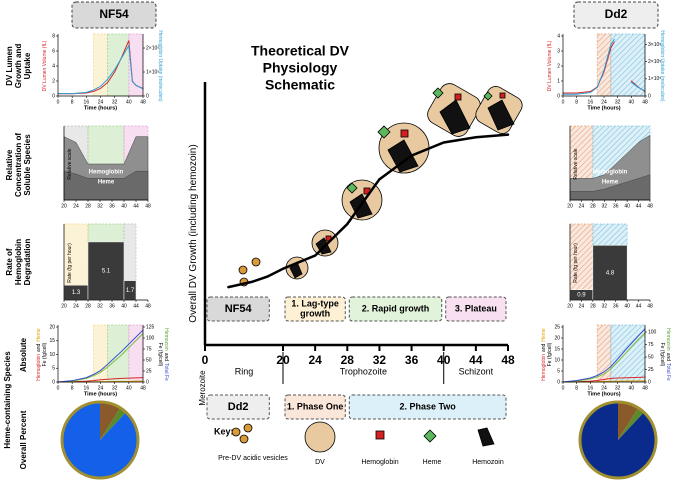 The image size is (685, 491). Describe the element at coordinates (52, 327) in the screenshot. I see `y-tick-label: 20` at that location.